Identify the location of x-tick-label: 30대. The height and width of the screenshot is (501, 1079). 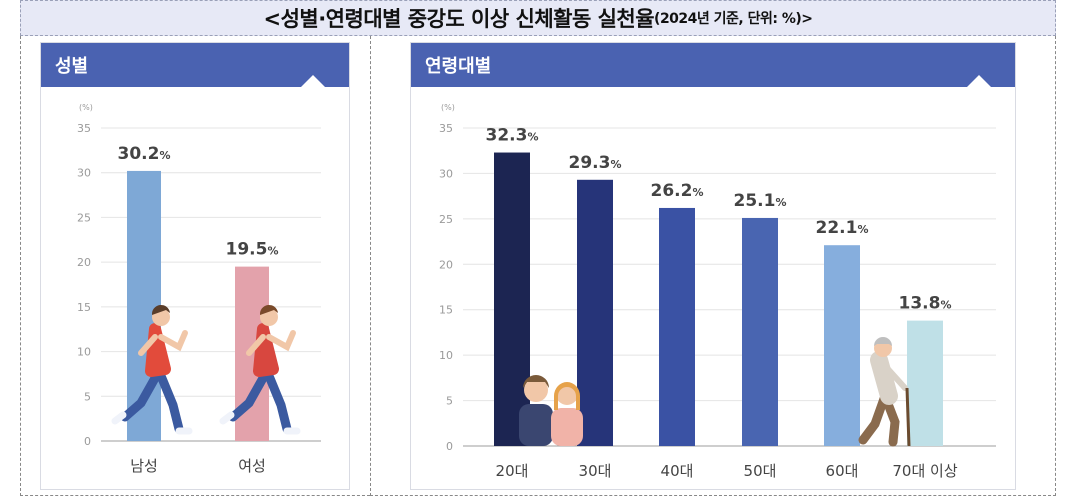
(595, 471).